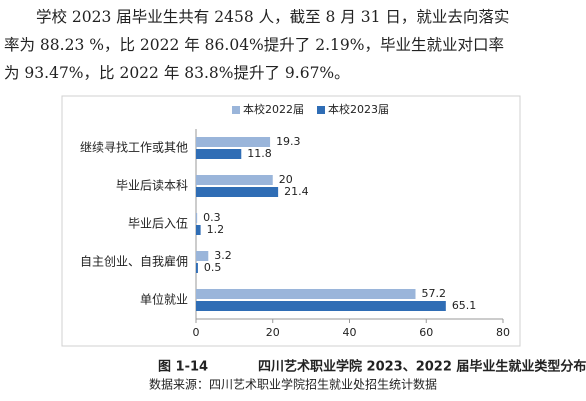 The image size is (586, 401). I want to click on value-label: 65.1, so click(464, 305).